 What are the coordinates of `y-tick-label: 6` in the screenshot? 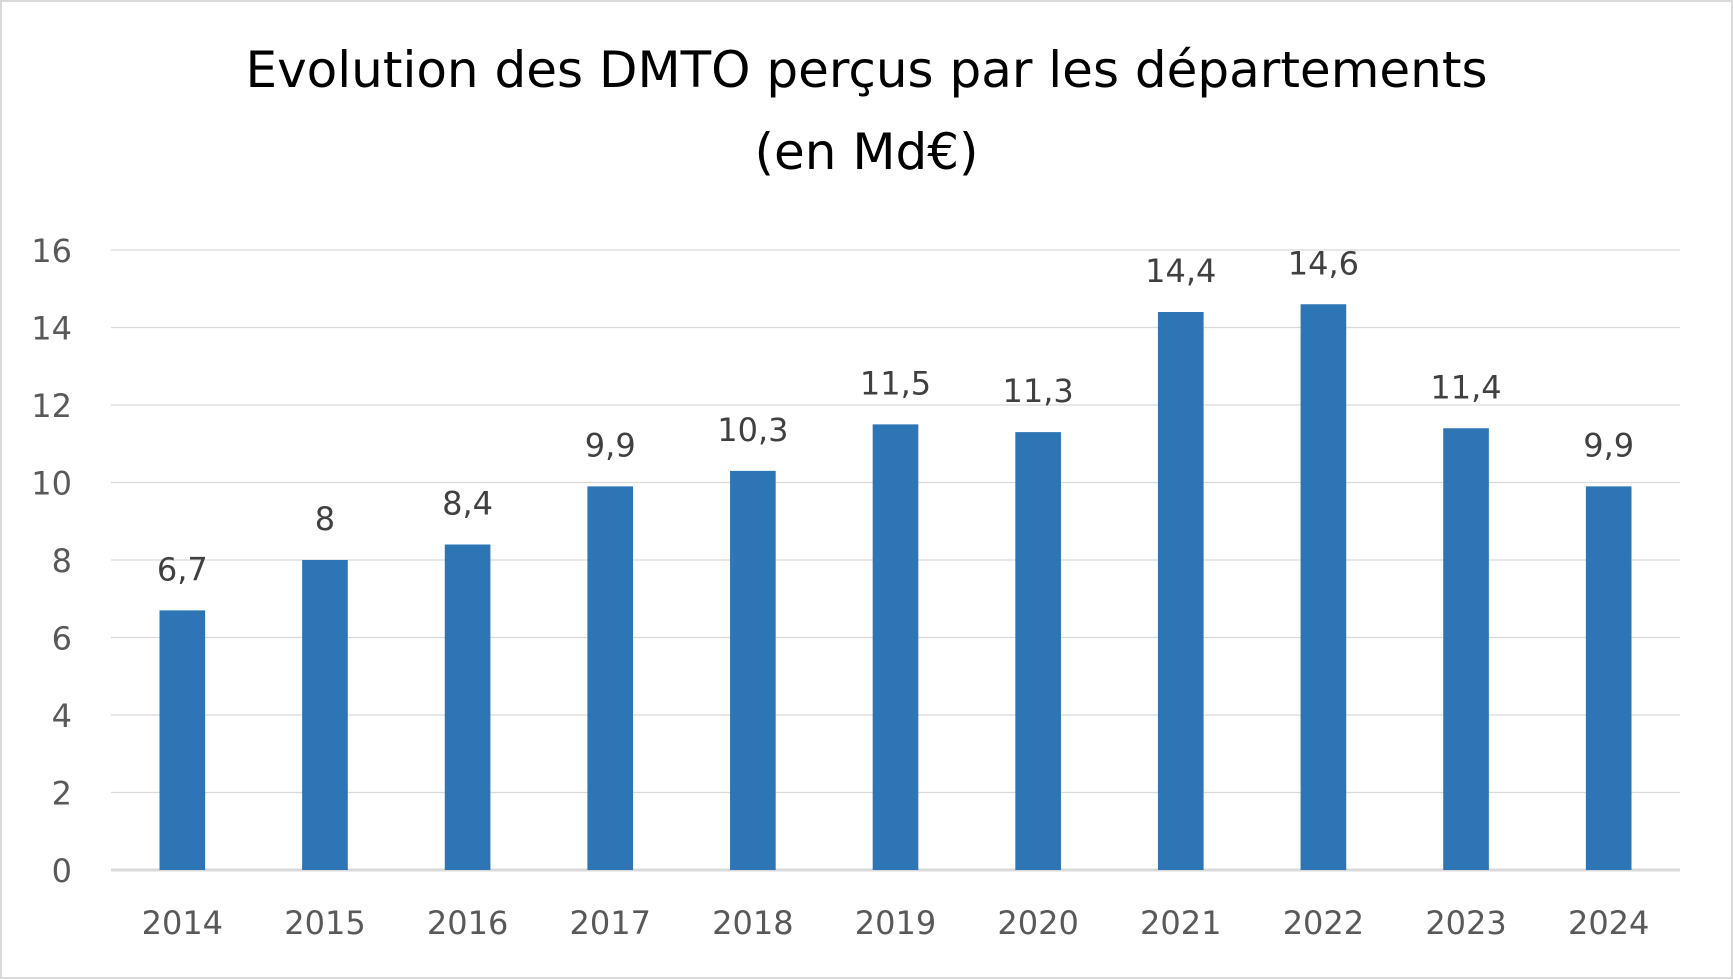 It's located at (62, 639).